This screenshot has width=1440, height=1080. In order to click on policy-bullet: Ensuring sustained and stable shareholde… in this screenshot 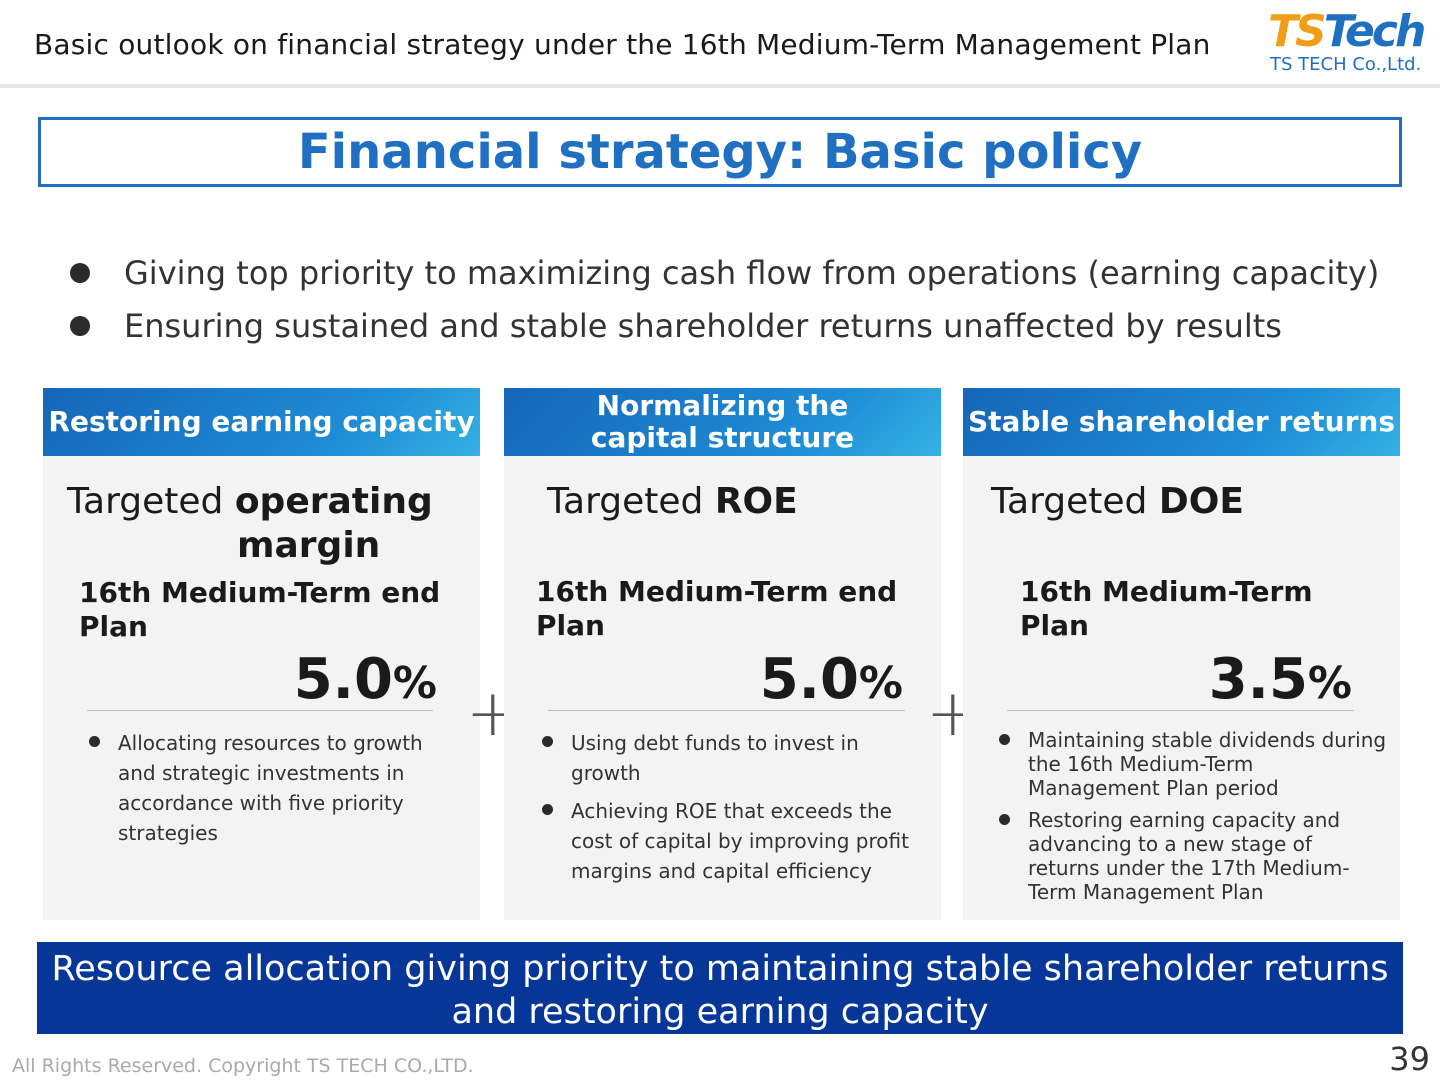, I will do `click(723, 325)`.